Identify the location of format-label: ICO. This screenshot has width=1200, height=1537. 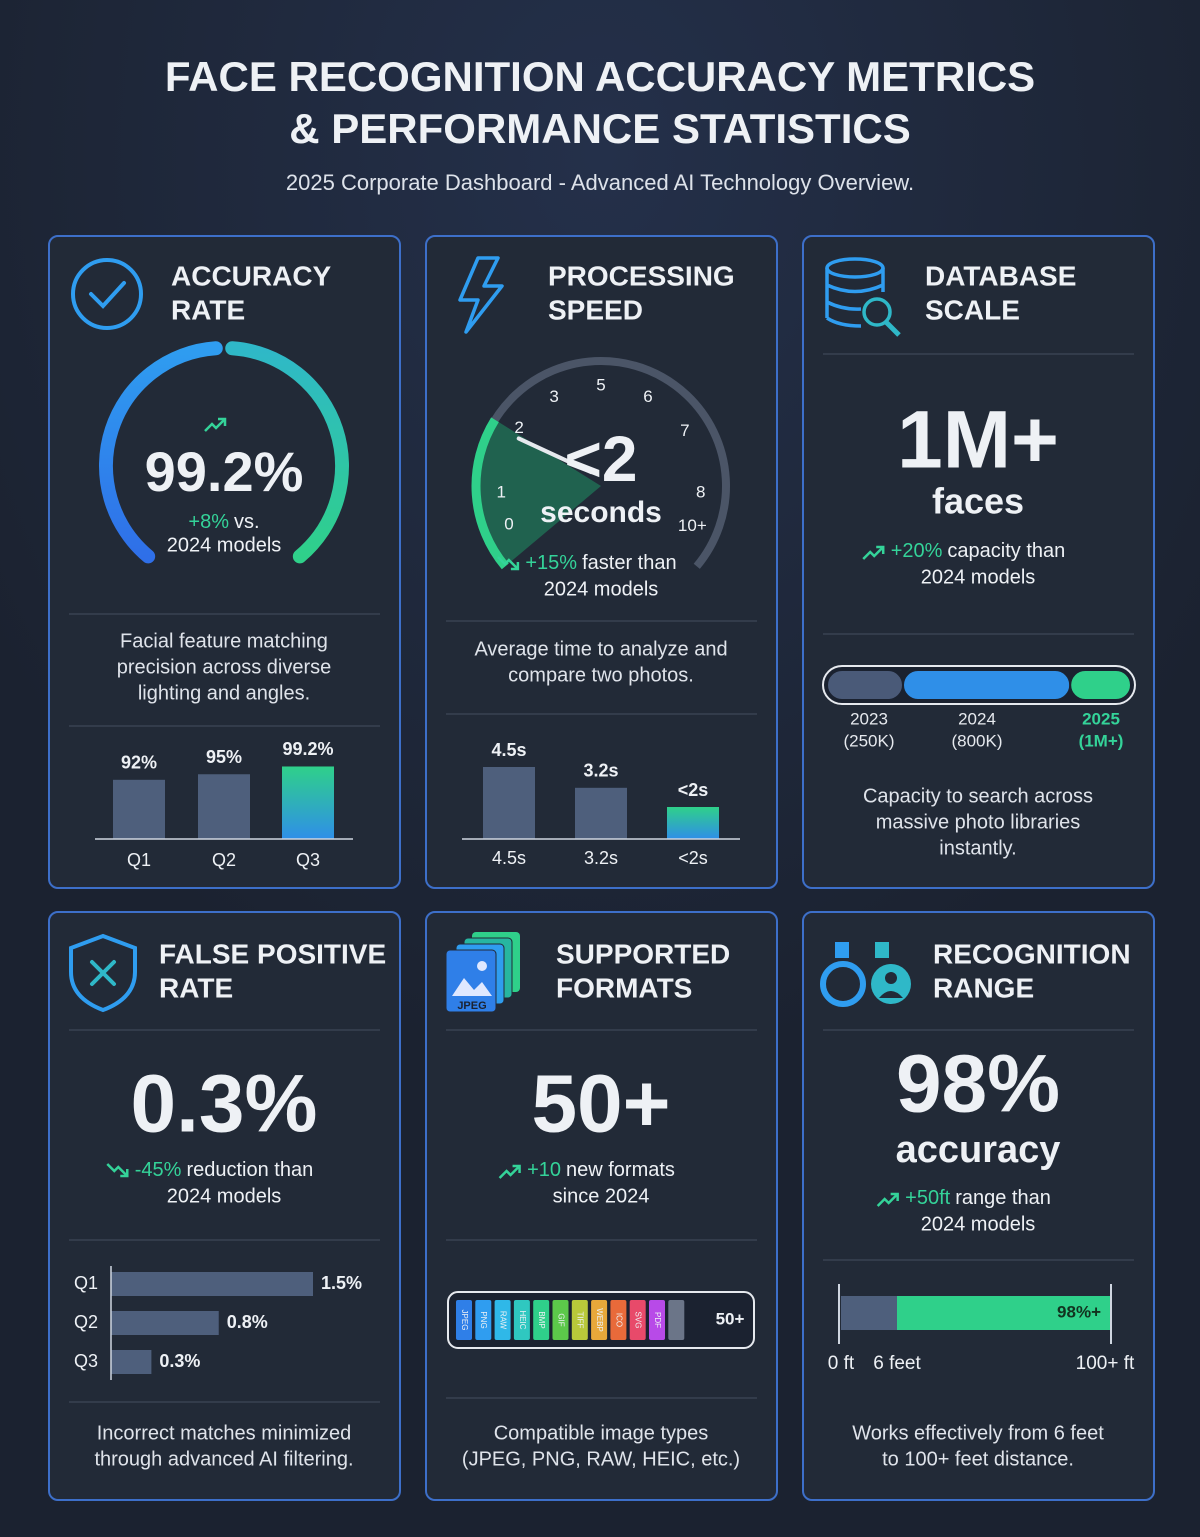
(618, 1320).